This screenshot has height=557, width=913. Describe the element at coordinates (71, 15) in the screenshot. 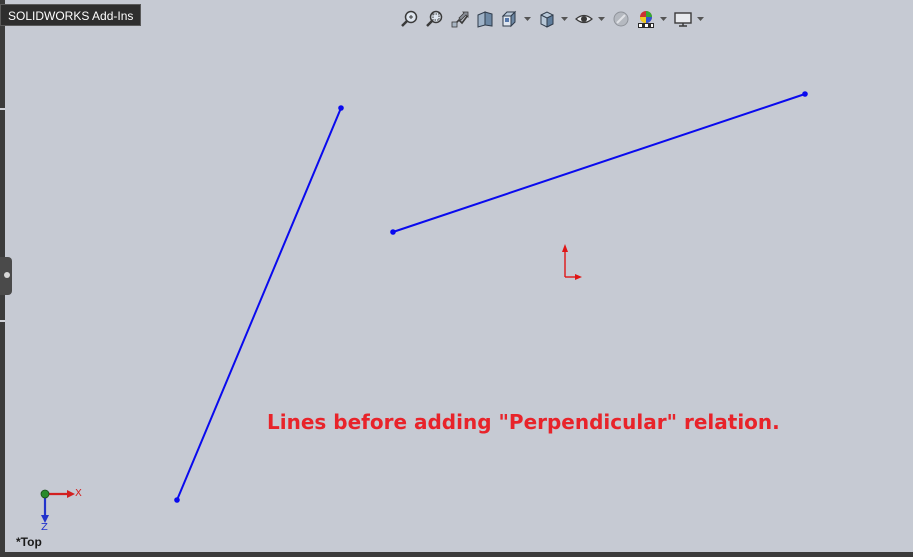

I see `addins-tab: SOLIDWORKS Add-Ins` at that location.